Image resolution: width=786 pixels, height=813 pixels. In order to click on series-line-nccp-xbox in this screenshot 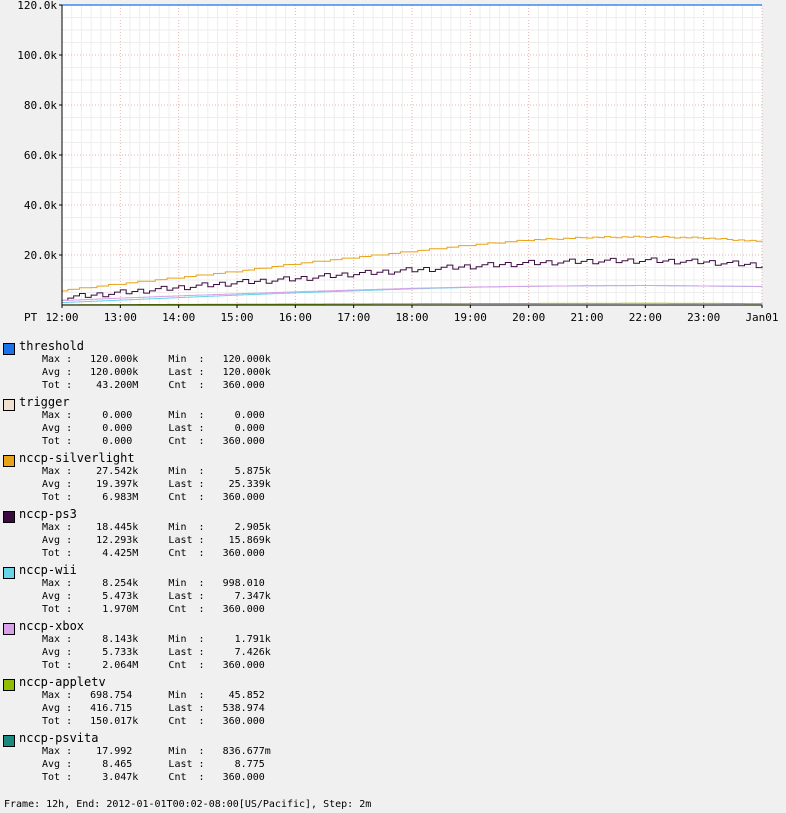, I will do `click(412, 293)`.